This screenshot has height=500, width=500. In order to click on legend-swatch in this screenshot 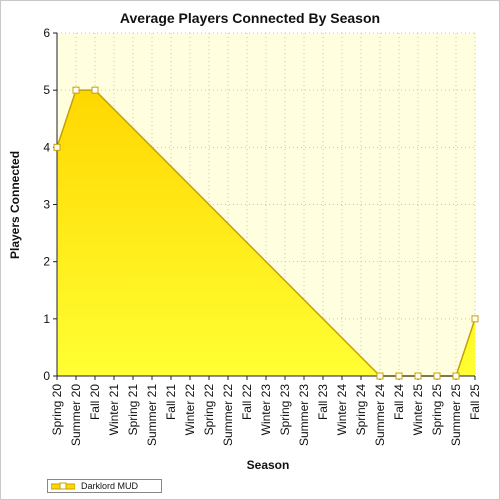, I will do `click(63, 486)`.